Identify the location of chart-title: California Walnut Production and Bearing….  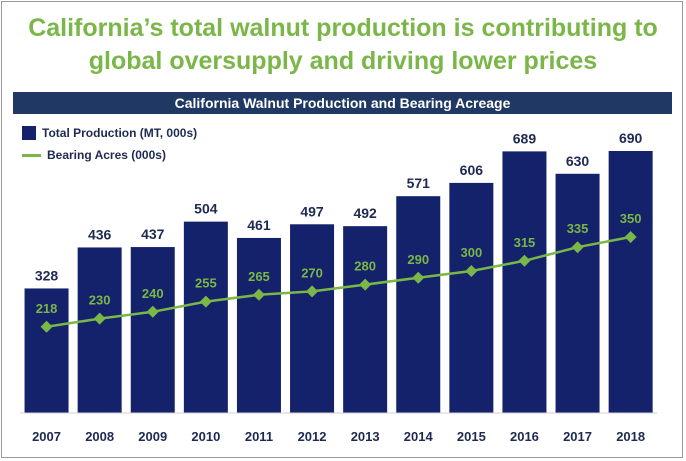
(342, 103).